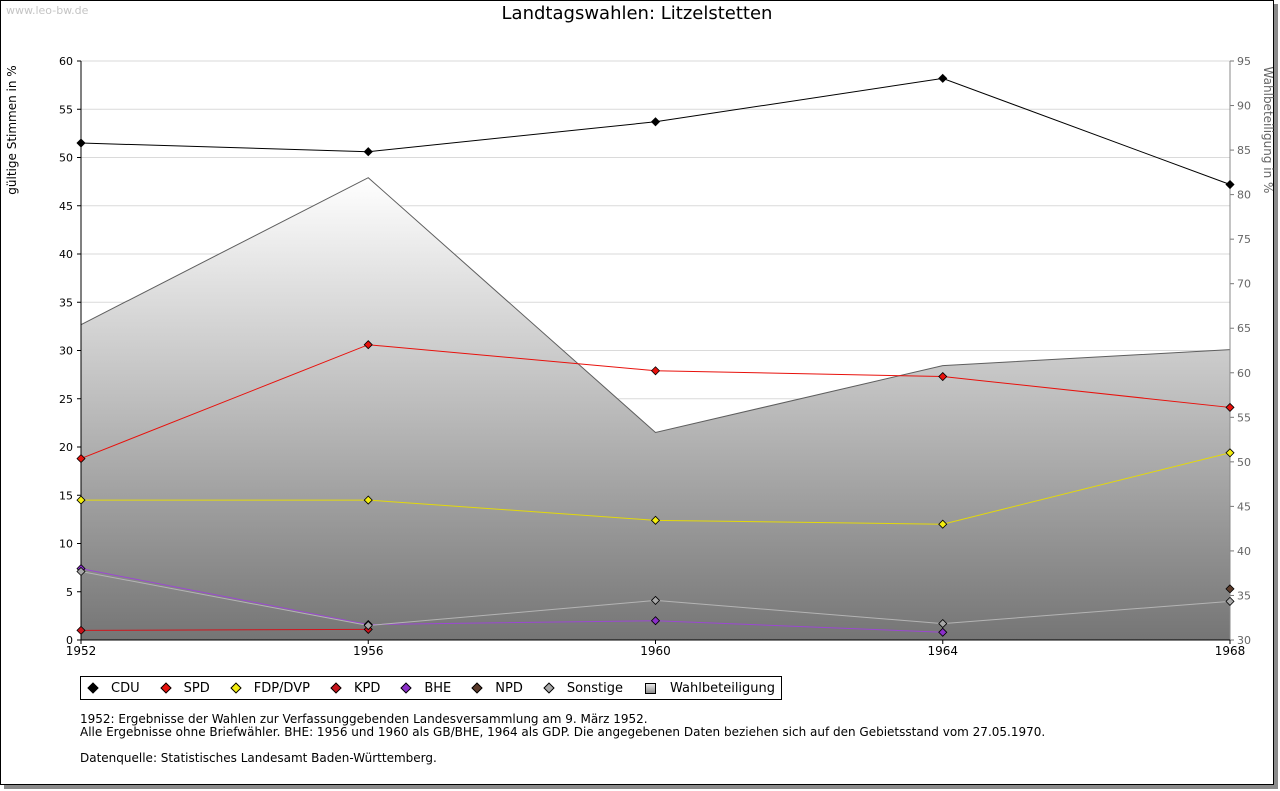  Describe the element at coordinates (549, 688) in the screenshot. I see `legend-marker-sonstige` at that location.